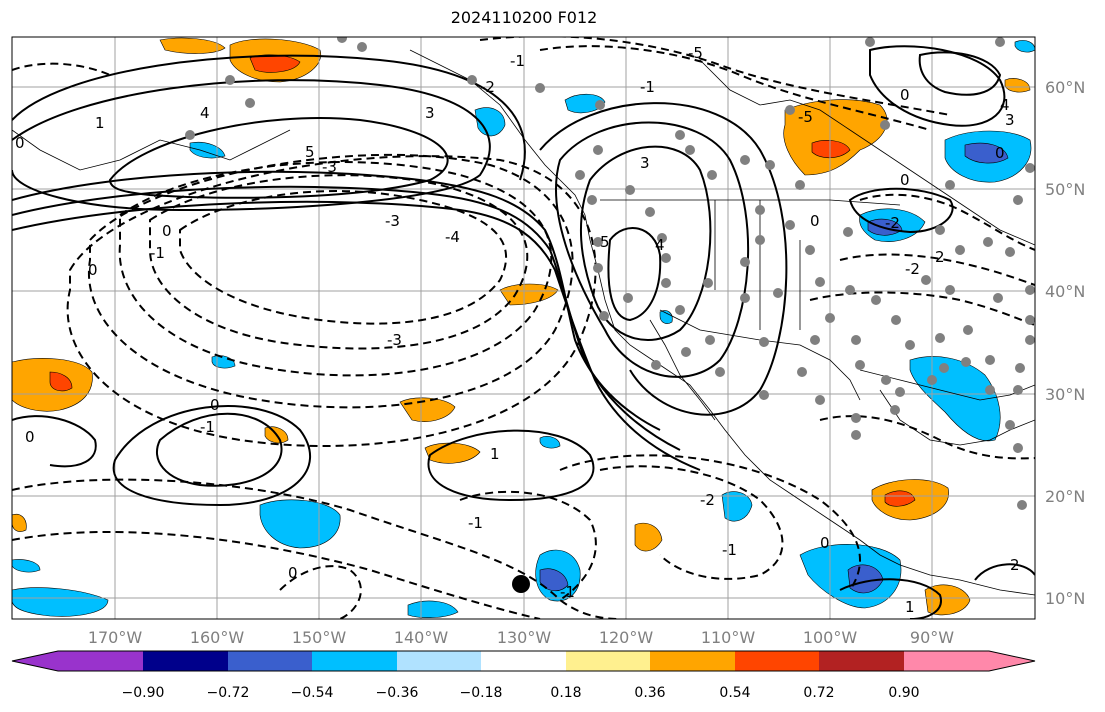  What do you see at coordinates (649, 693) in the screenshot?
I see `colorbar-tick-label: 0.36` at bounding box center [649, 693].